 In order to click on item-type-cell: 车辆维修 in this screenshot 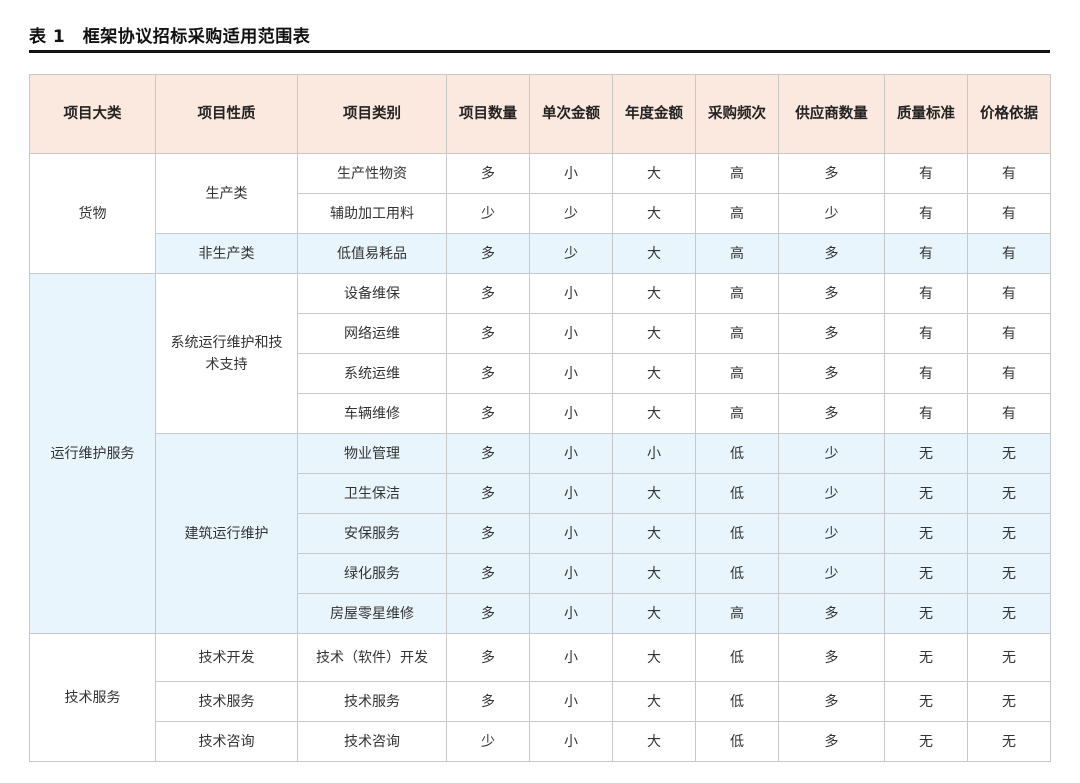, I will do `click(372, 413)`.